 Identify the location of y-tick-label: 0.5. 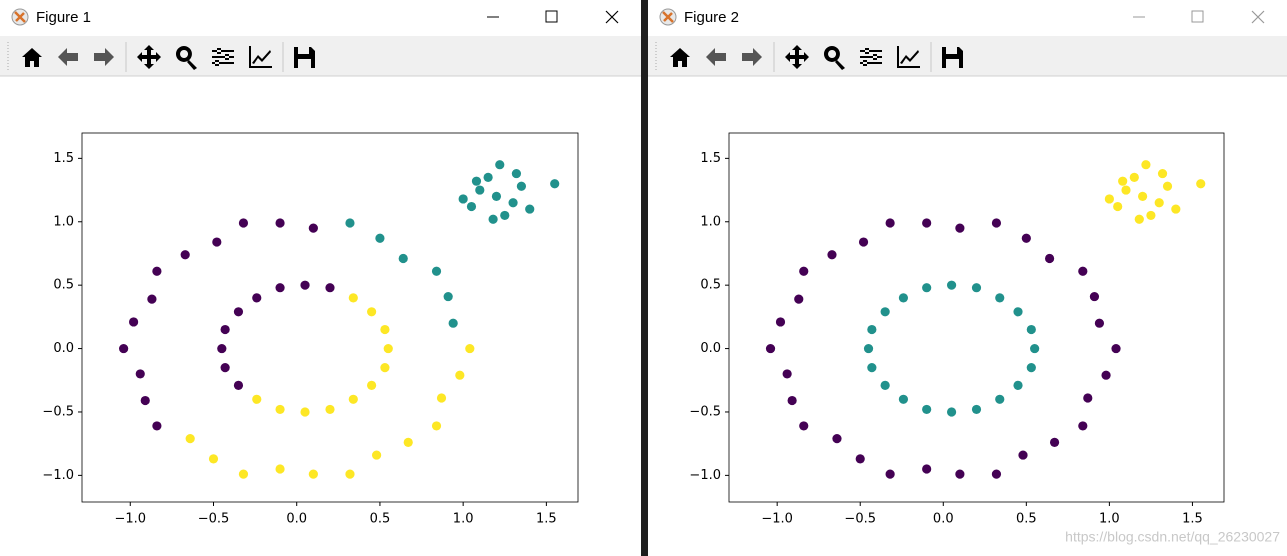
(63, 285).